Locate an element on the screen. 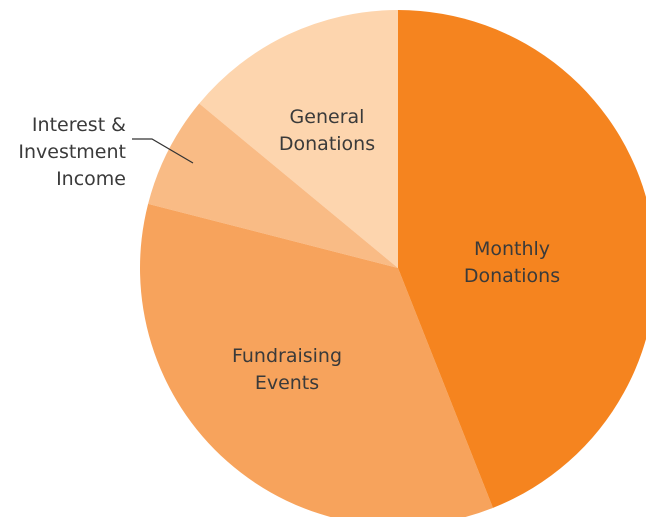 The width and height of the screenshot is (646, 517). slice-label: Interest & Investment Income is located at coordinates (72, 152).